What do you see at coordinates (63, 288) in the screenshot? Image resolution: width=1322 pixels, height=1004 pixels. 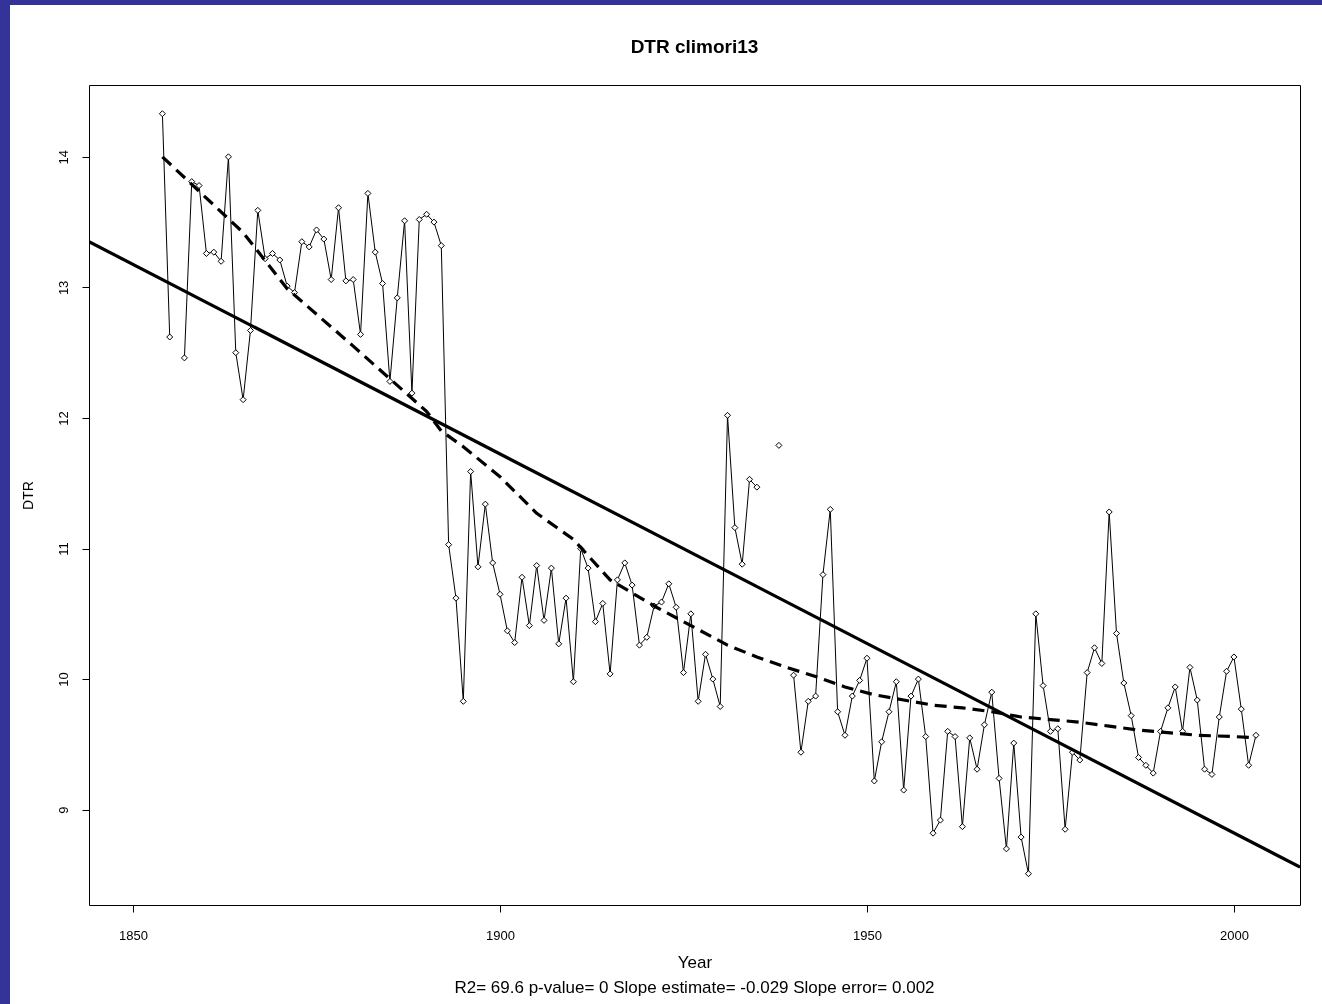 I see `y-tick-label: 13` at bounding box center [63, 288].